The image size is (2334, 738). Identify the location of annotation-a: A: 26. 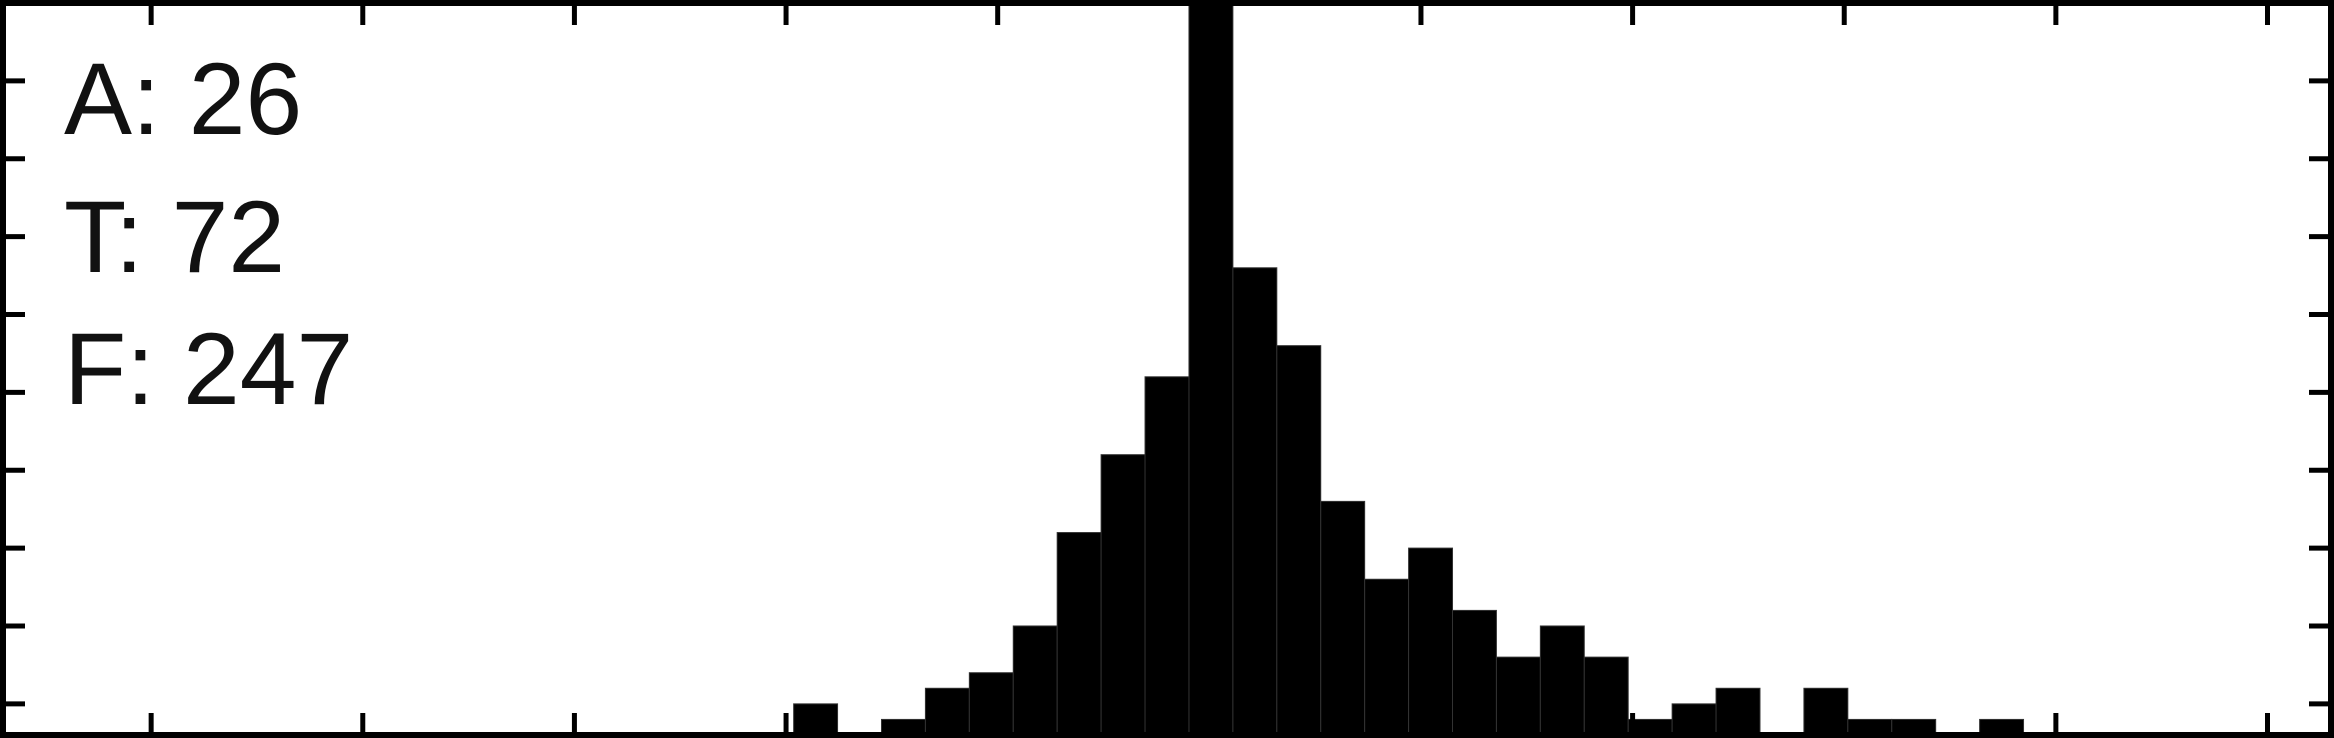
(183, 99).